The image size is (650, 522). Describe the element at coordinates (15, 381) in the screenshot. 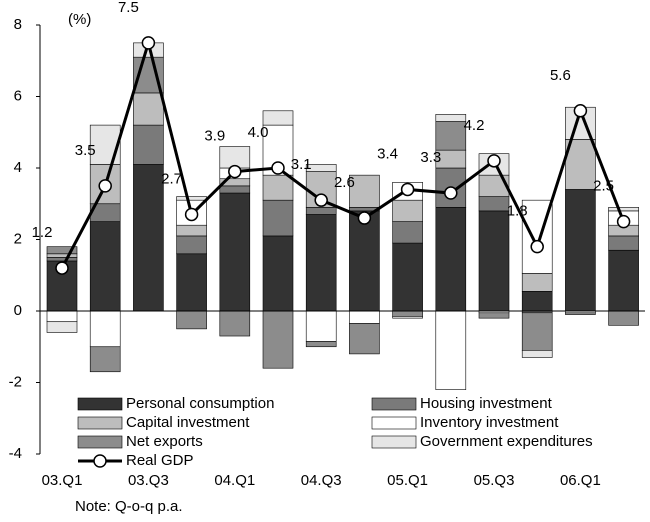

I see `y-tick-label: -2` at that location.